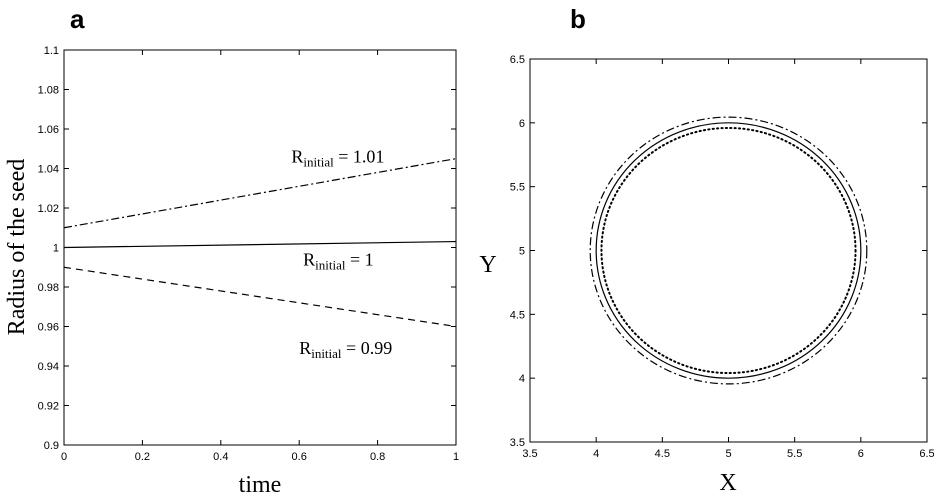 The image size is (948, 497). What do you see at coordinates (517, 315) in the screenshot?
I see `y-tick-label: 4.5` at bounding box center [517, 315].